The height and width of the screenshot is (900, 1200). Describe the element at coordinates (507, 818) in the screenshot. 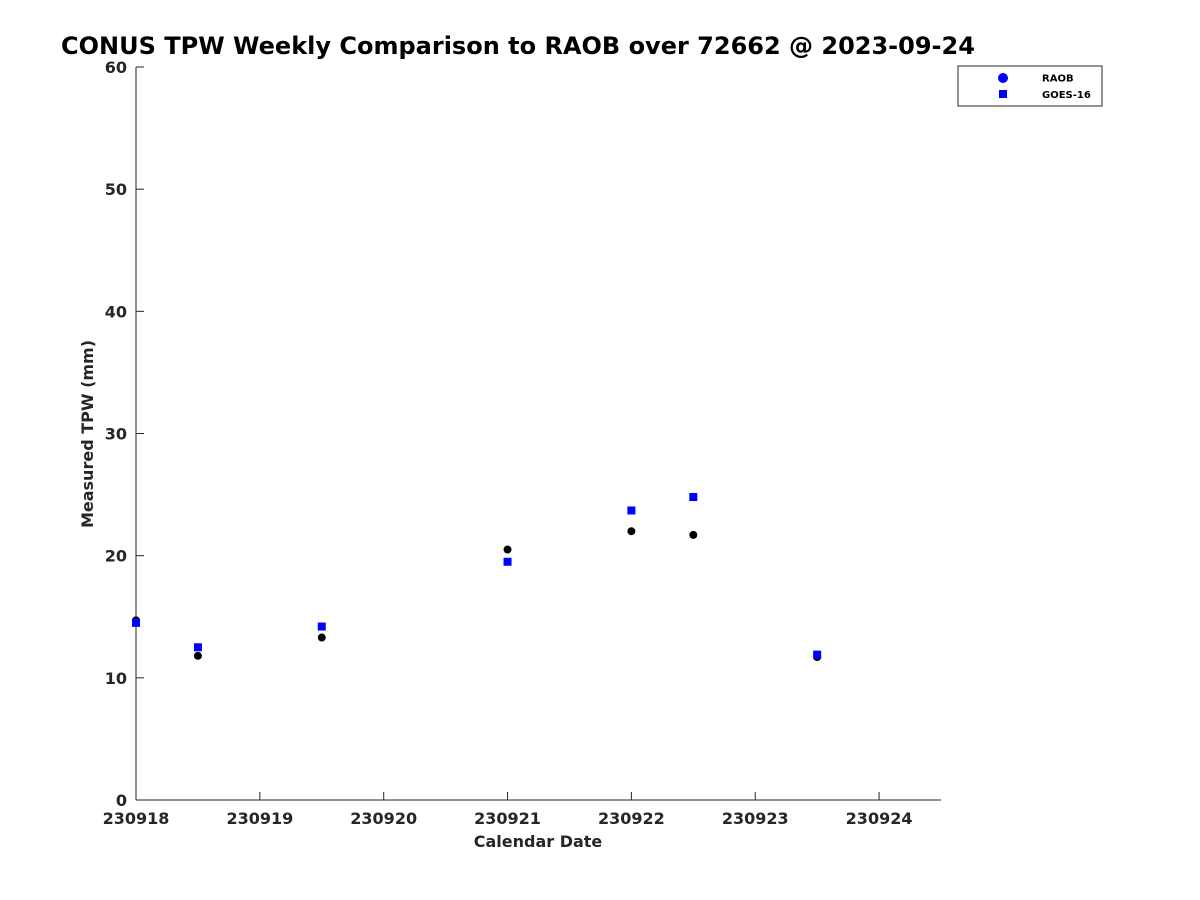

I see `x-tick-label: 230921` at that location.